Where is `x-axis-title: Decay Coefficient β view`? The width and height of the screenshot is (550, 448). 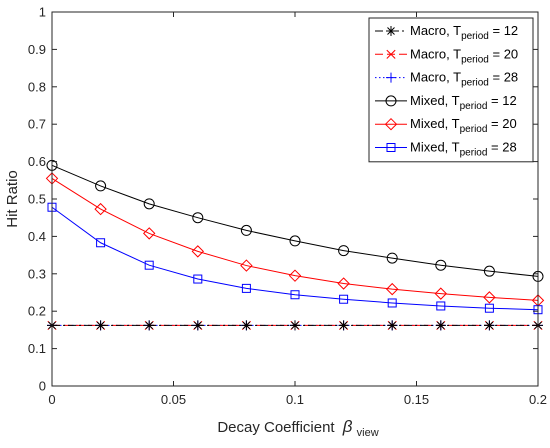
x-axis-title: Decay Coefficient β view is located at coordinates (297, 428).